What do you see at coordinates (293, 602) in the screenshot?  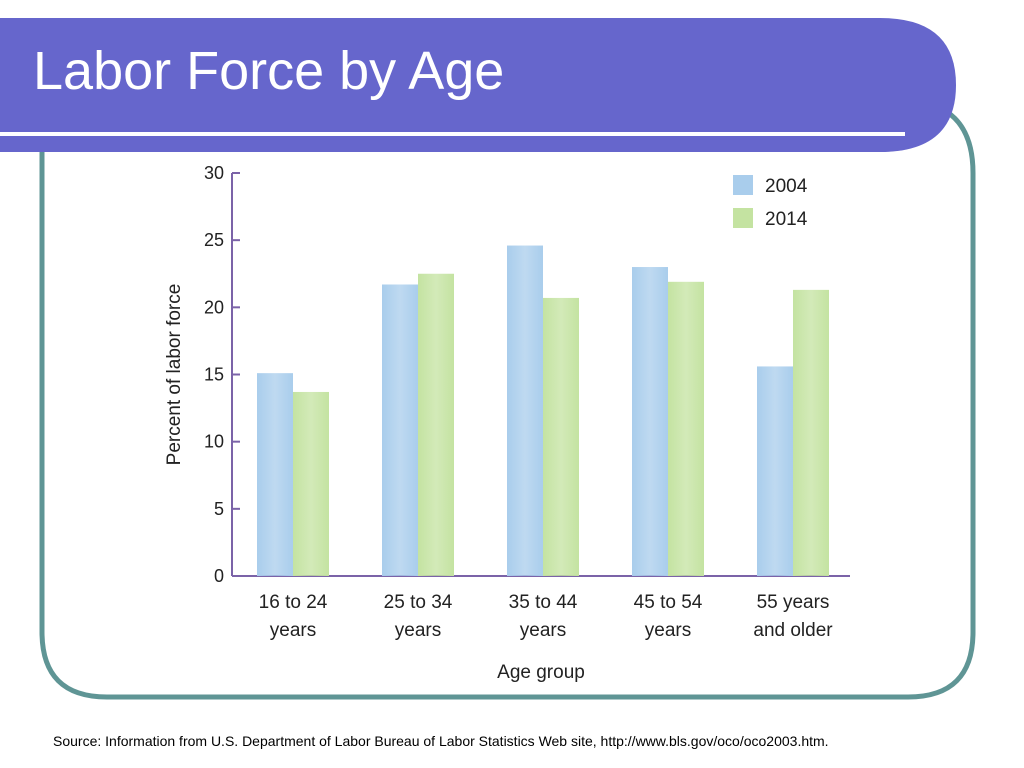 I see `x-tick-label-line: 16 to 24` at bounding box center [293, 602].